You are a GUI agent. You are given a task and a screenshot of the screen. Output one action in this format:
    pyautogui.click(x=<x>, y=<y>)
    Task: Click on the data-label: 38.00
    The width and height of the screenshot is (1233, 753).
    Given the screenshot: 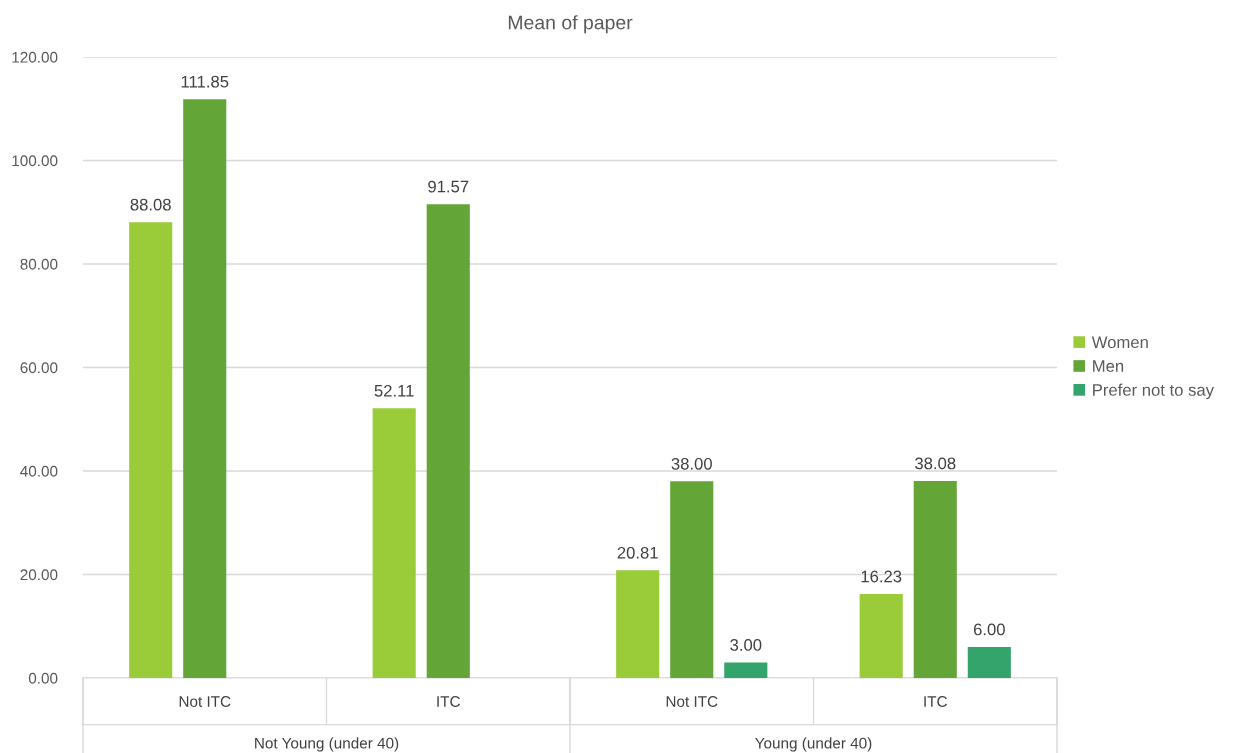 What is the action you would take?
    pyautogui.click(x=691, y=463)
    